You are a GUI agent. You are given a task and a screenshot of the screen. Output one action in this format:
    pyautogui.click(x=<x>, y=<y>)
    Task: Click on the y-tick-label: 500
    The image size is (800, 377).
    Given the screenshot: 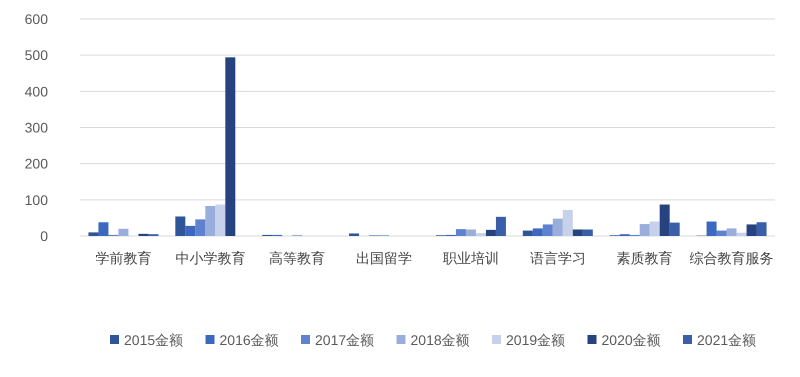 What is the action you would take?
    pyautogui.click(x=36, y=55)
    